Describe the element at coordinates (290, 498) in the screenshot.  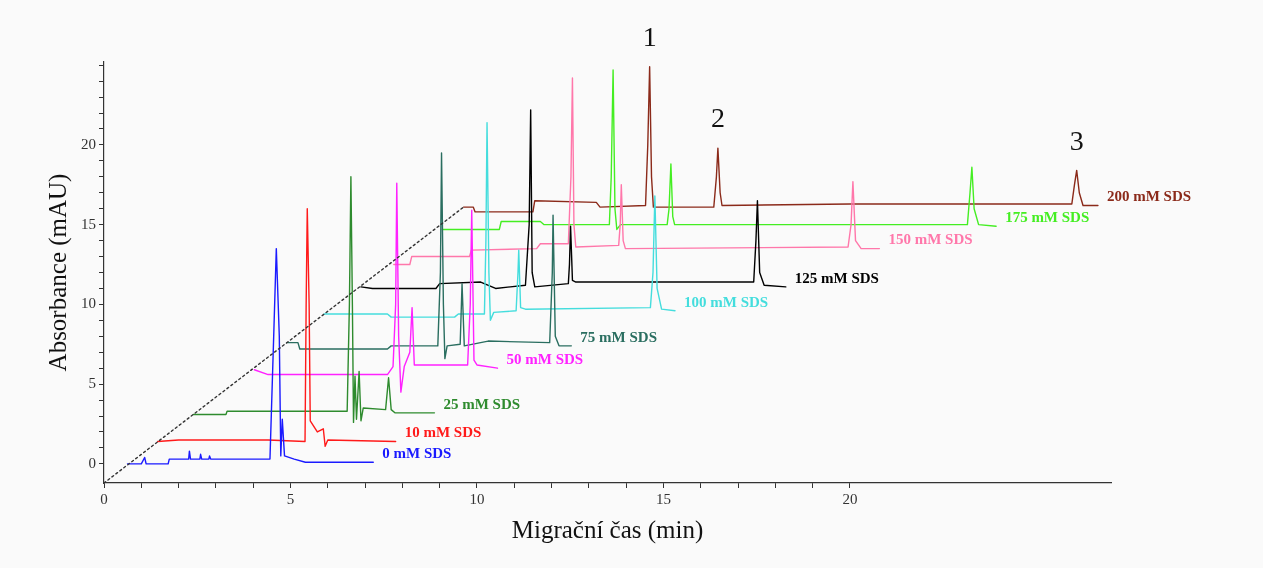
I see `x-tick-label: 5` at that location.